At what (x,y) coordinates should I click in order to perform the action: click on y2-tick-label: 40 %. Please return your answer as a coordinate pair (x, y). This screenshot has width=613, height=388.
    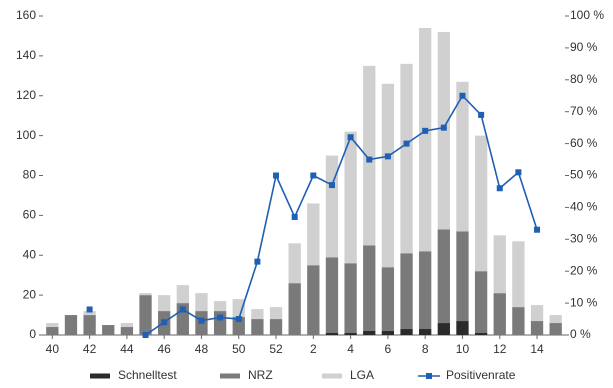
    Looking at the image, I should click on (584, 207).